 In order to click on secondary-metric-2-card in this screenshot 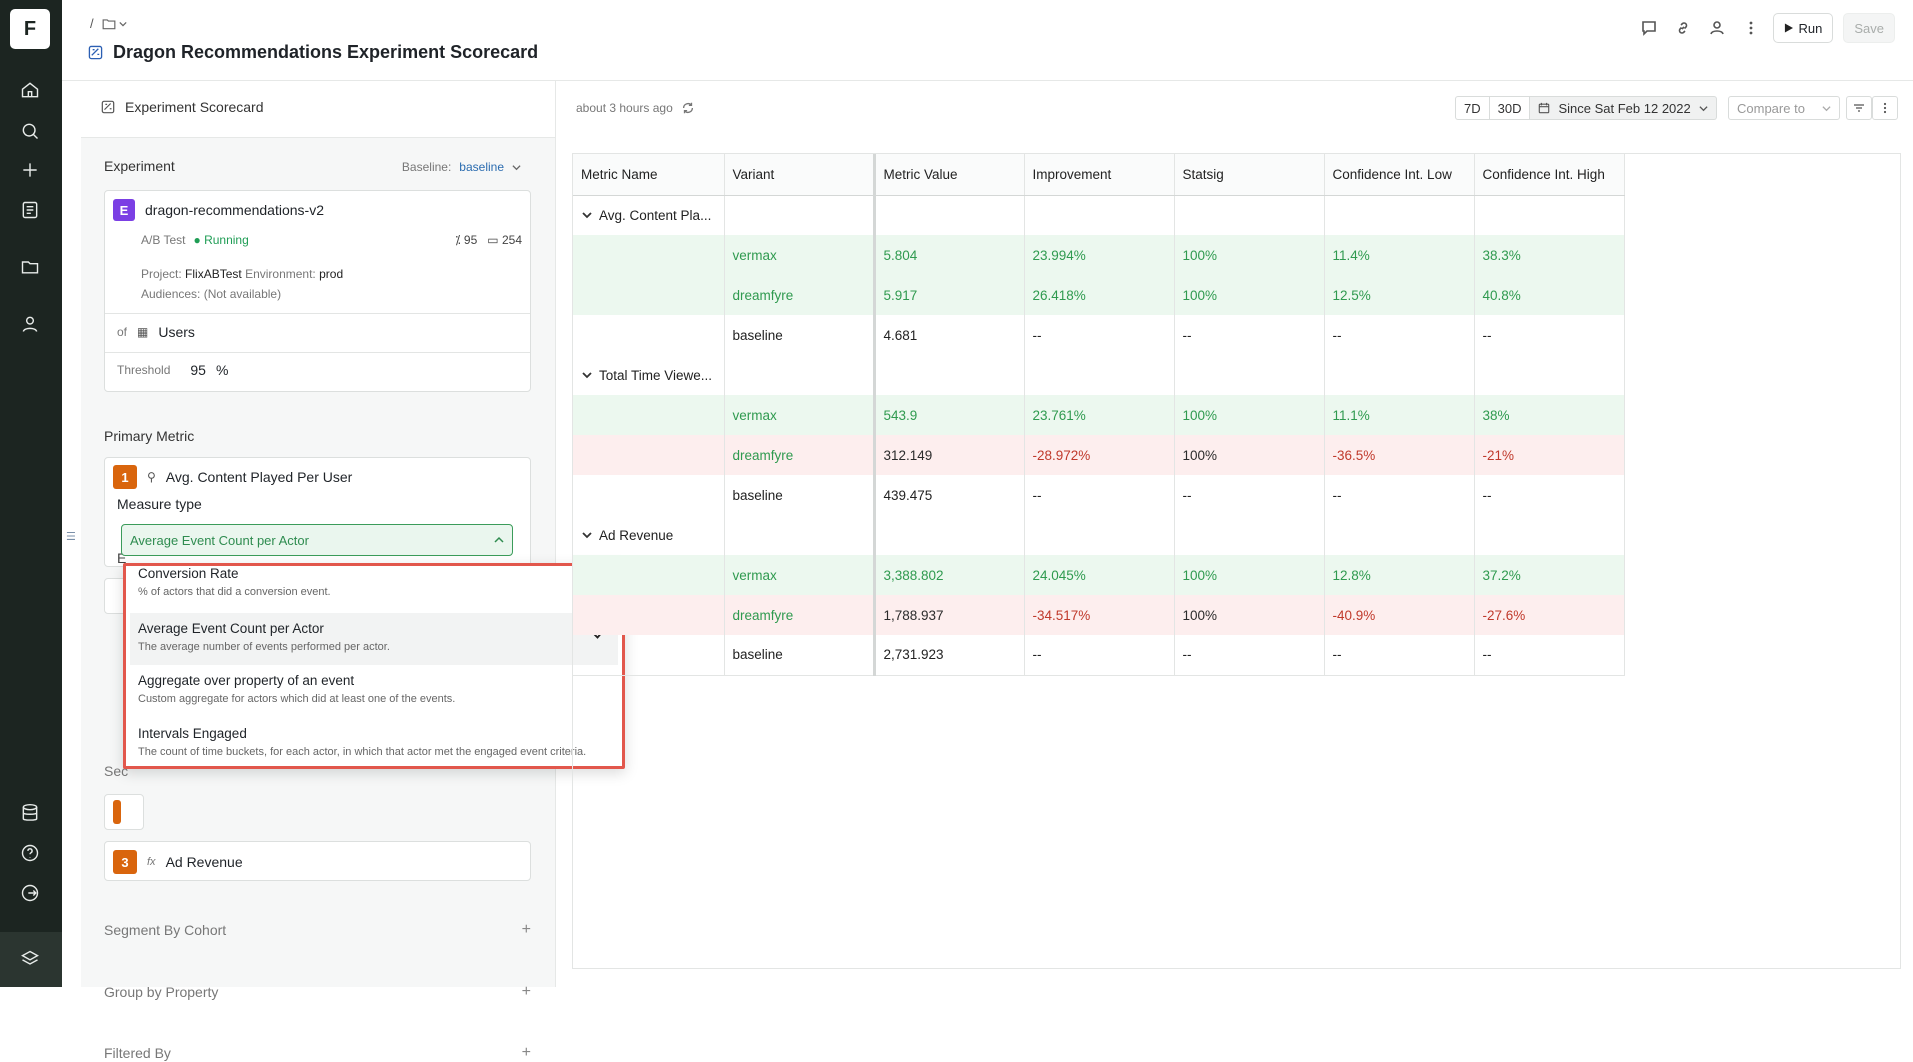, I will do `click(124, 812)`.